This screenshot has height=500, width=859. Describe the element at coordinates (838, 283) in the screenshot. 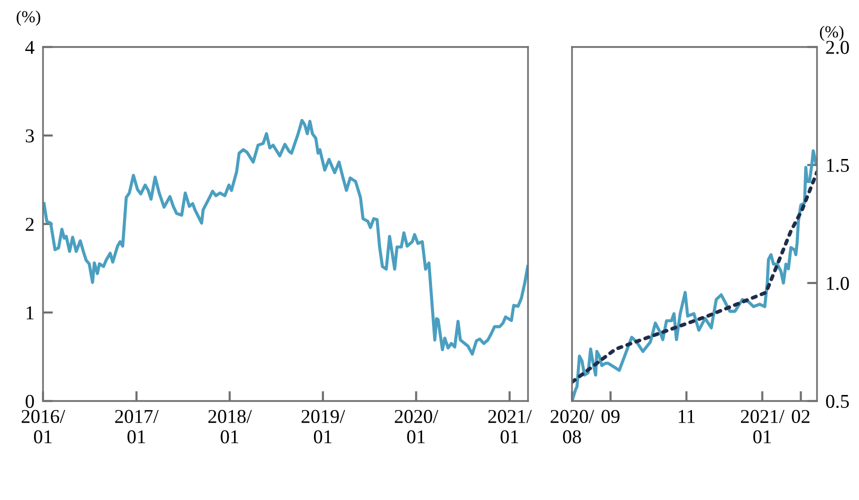

I see `y-tick-label: 1.0` at that location.